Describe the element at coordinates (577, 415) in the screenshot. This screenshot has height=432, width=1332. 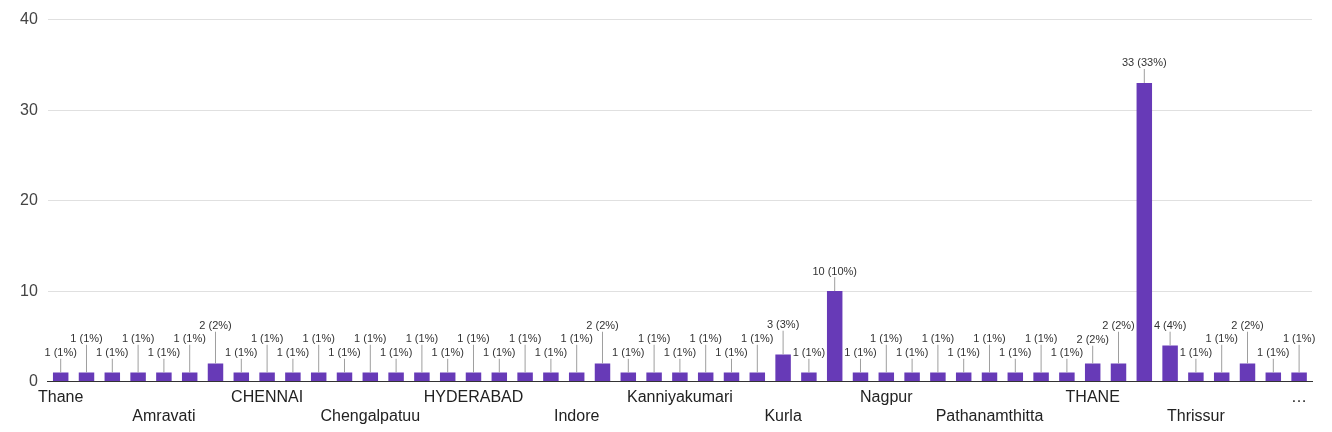
I see `x-tick-label: Indore` at that location.